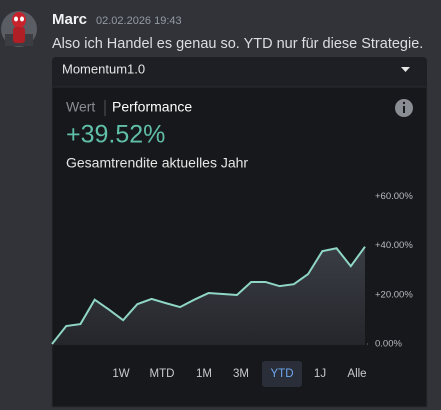 Image resolution: width=441 pixels, height=410 pixels. Describe the element at coordinates (162, 374) in the screenshot. I see `range-button: MTD` at that location.